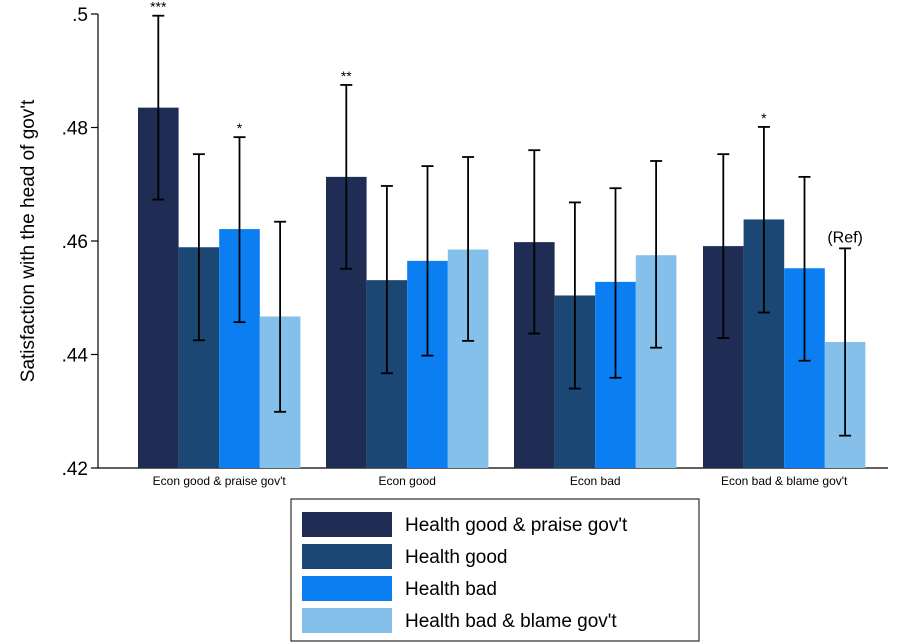 The height and width of the screenshot is (643, 899). I want to click on x-tick-label: Econ bad & blame gov't, so click(784, 481).